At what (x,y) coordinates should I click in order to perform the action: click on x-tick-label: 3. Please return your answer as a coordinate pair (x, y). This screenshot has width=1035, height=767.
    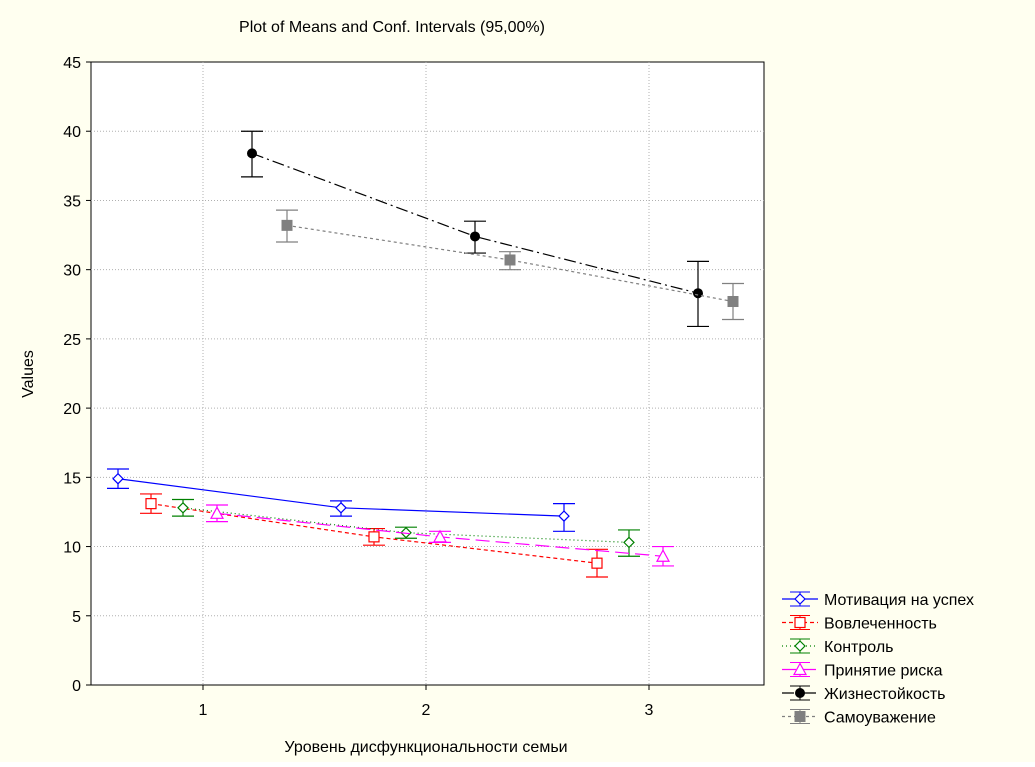
    Looking at the image, I should click on (649, 710).